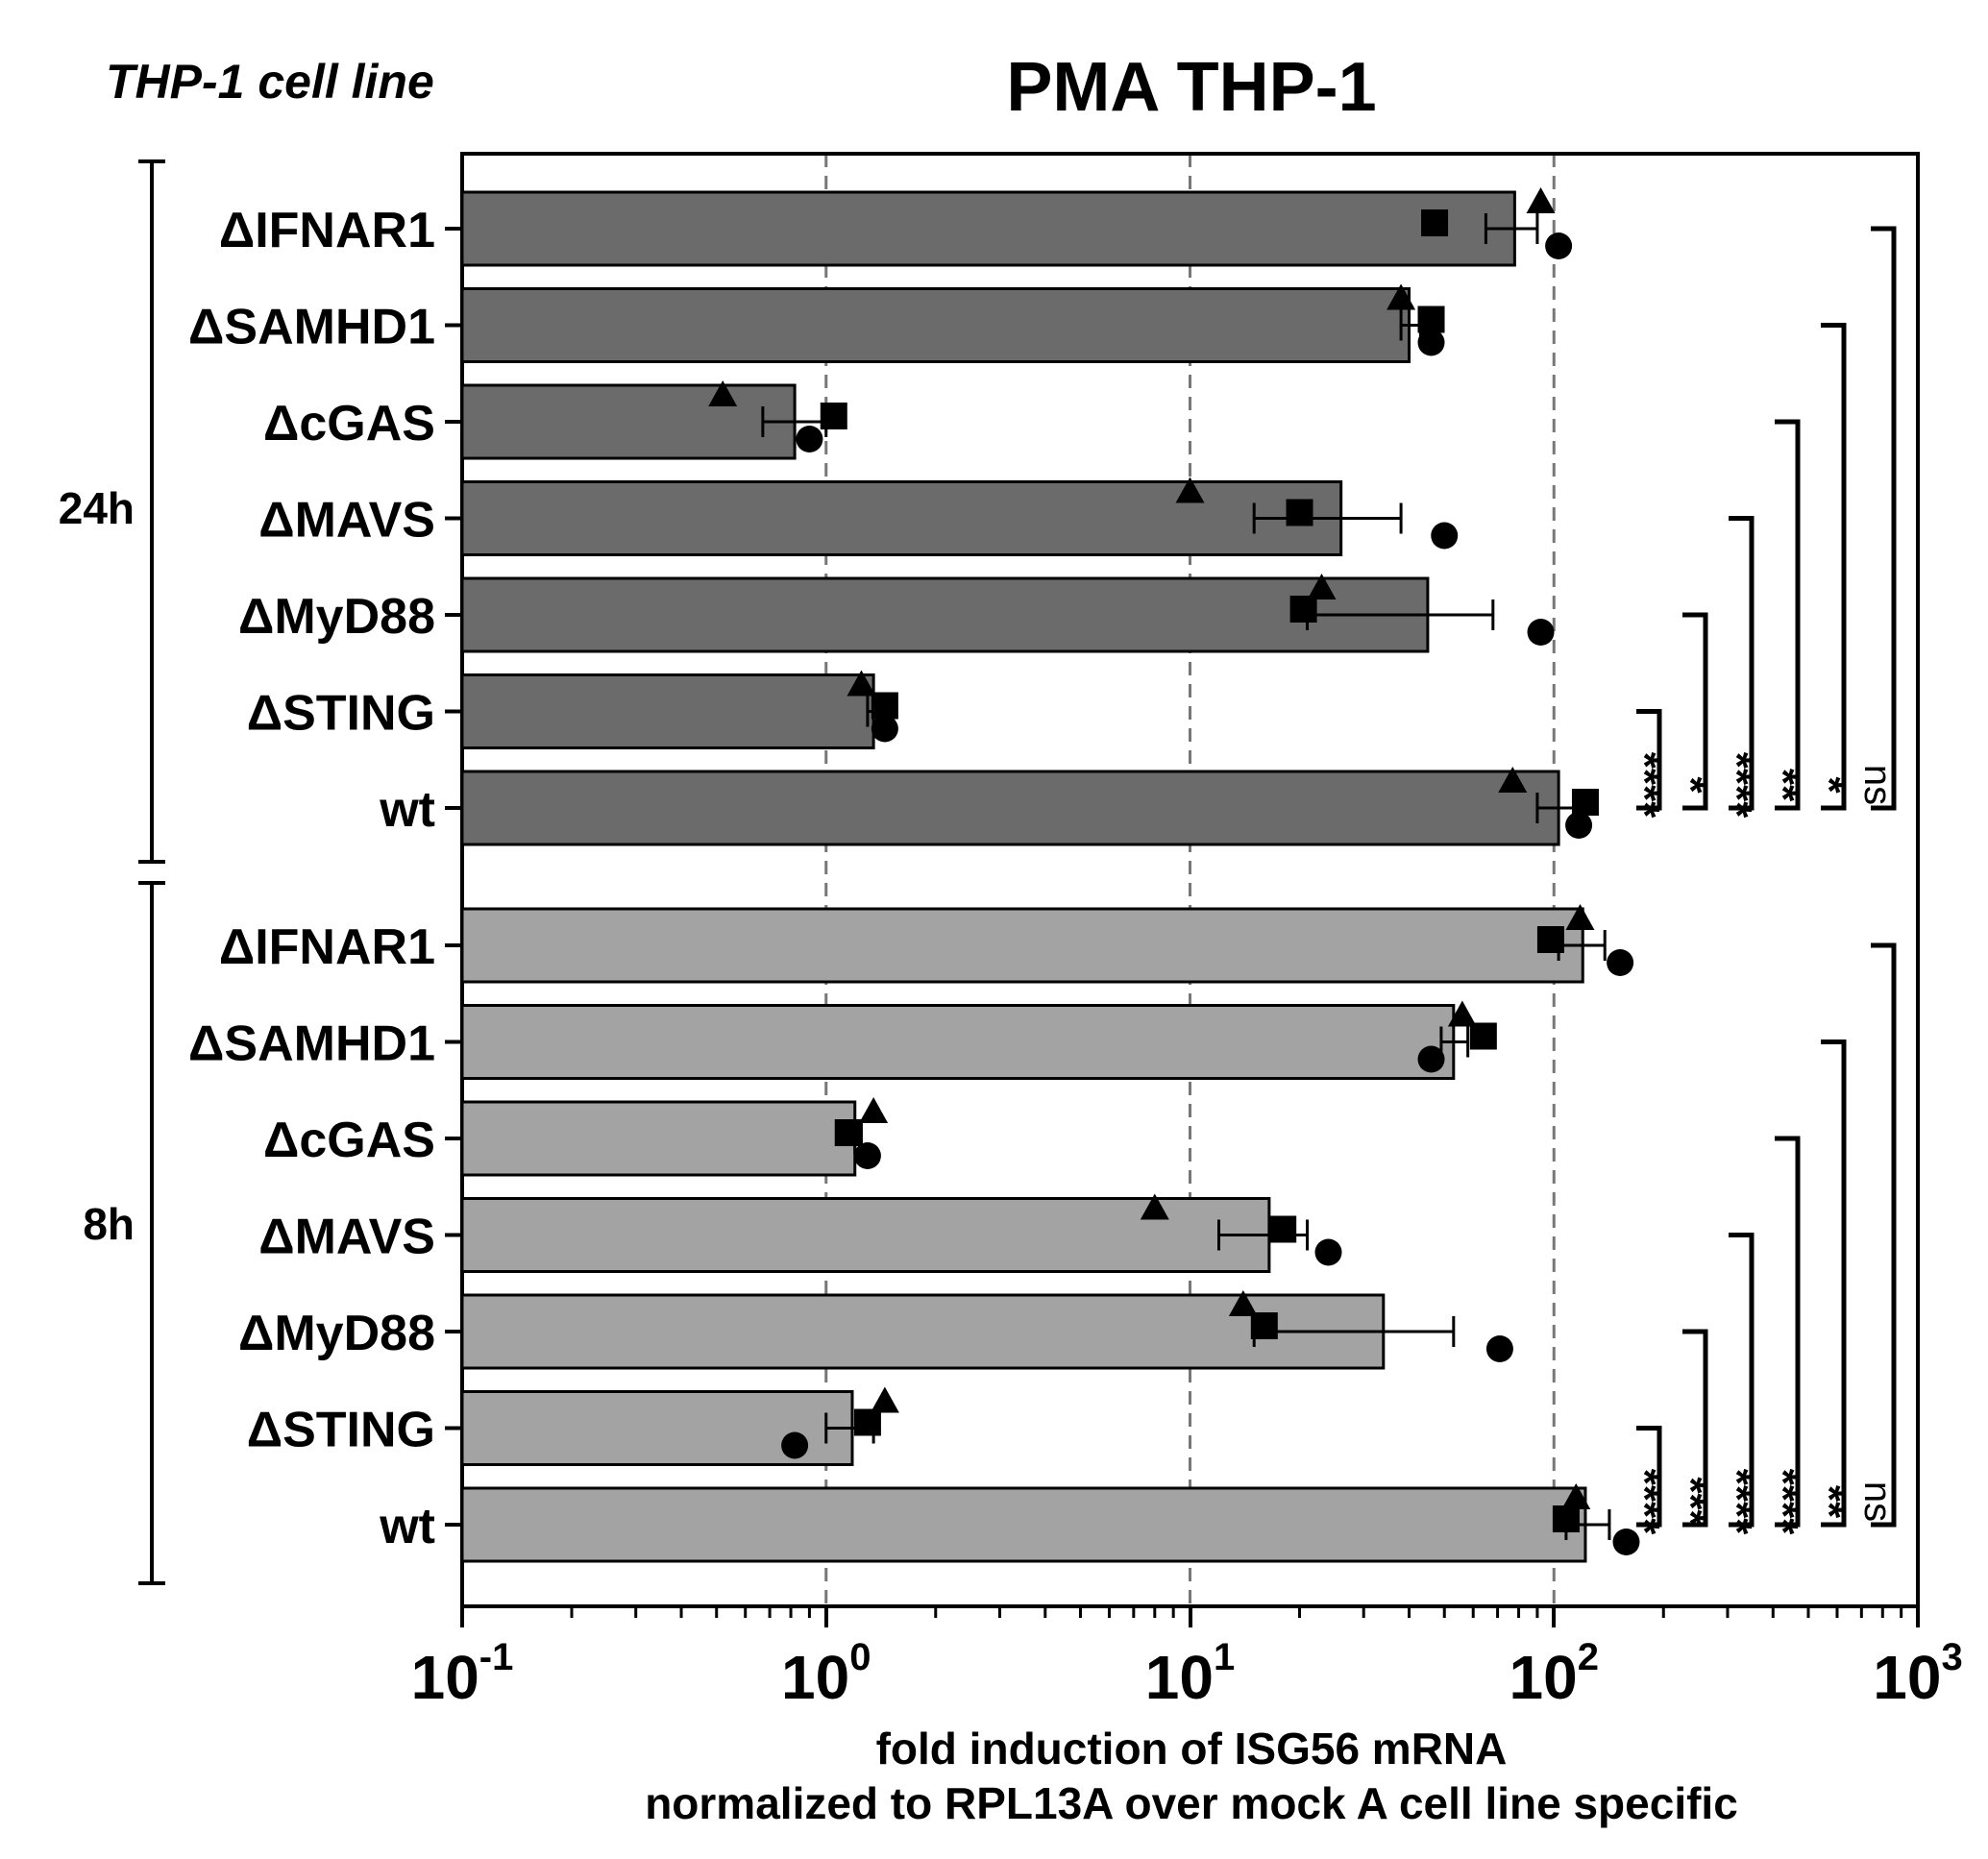 The image size is (1988, 1859). I want to click on x-axis-label-line1: fold induction of ISG56 mRNA, so click(1192, 1748).